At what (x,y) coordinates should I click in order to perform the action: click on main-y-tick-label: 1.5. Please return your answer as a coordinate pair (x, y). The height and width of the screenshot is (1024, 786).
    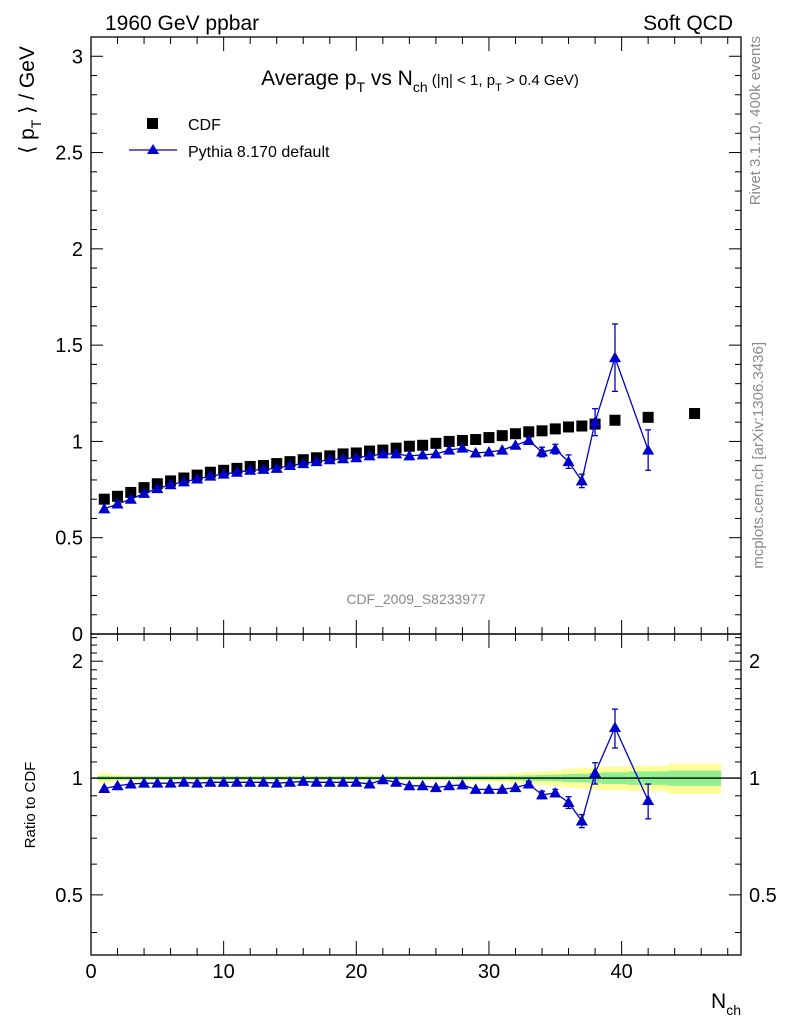
    Looking at the image, I should click on (69, 346).